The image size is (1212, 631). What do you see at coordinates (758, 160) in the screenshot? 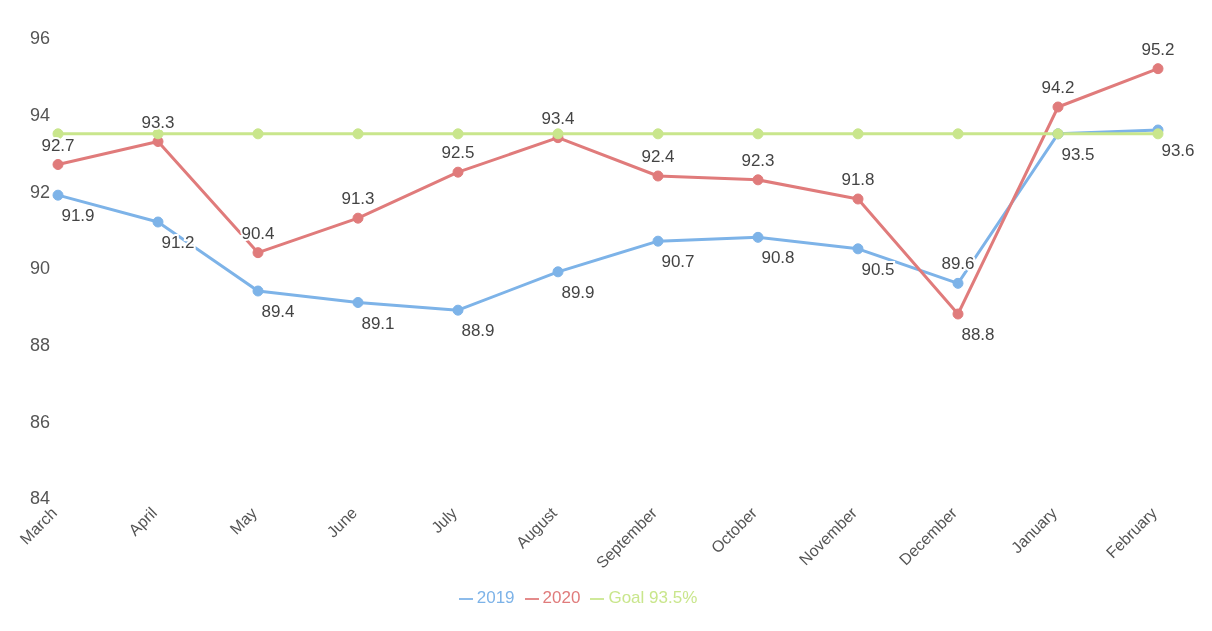
I see `data-label: 92.3` at bounding box center [758, 160].